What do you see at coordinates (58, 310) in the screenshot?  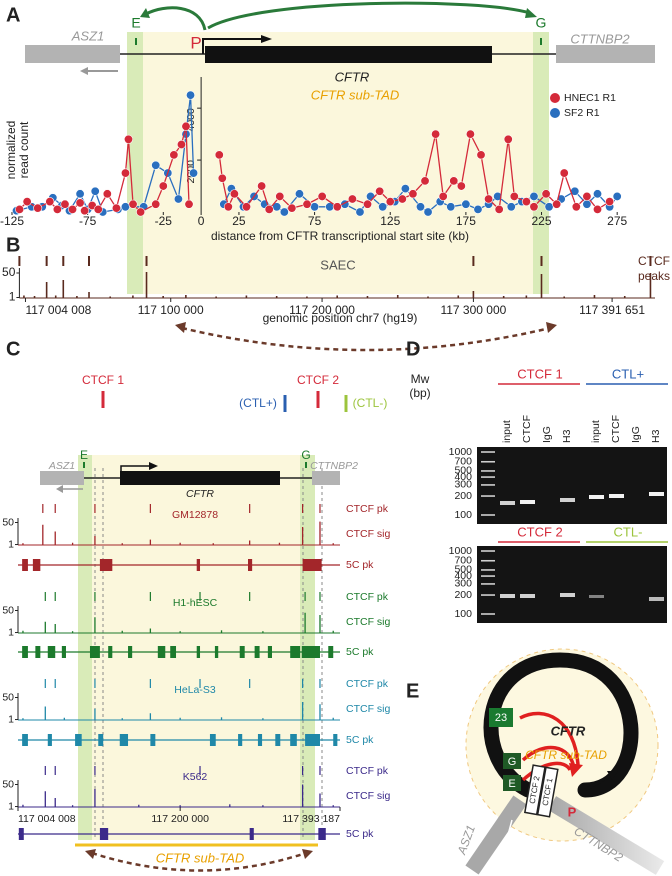 I see `x-tick-label: 117 004 008` at bounding box center [58, 310].